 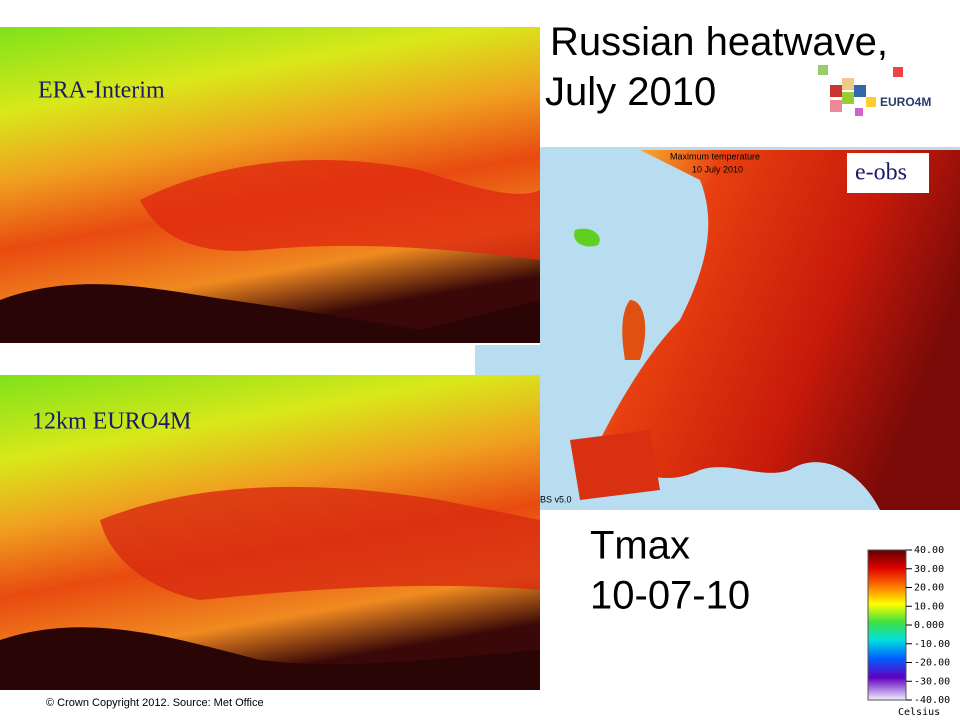 I want to click on colorbar-unit: Celsius, so click(x=919, y=712).